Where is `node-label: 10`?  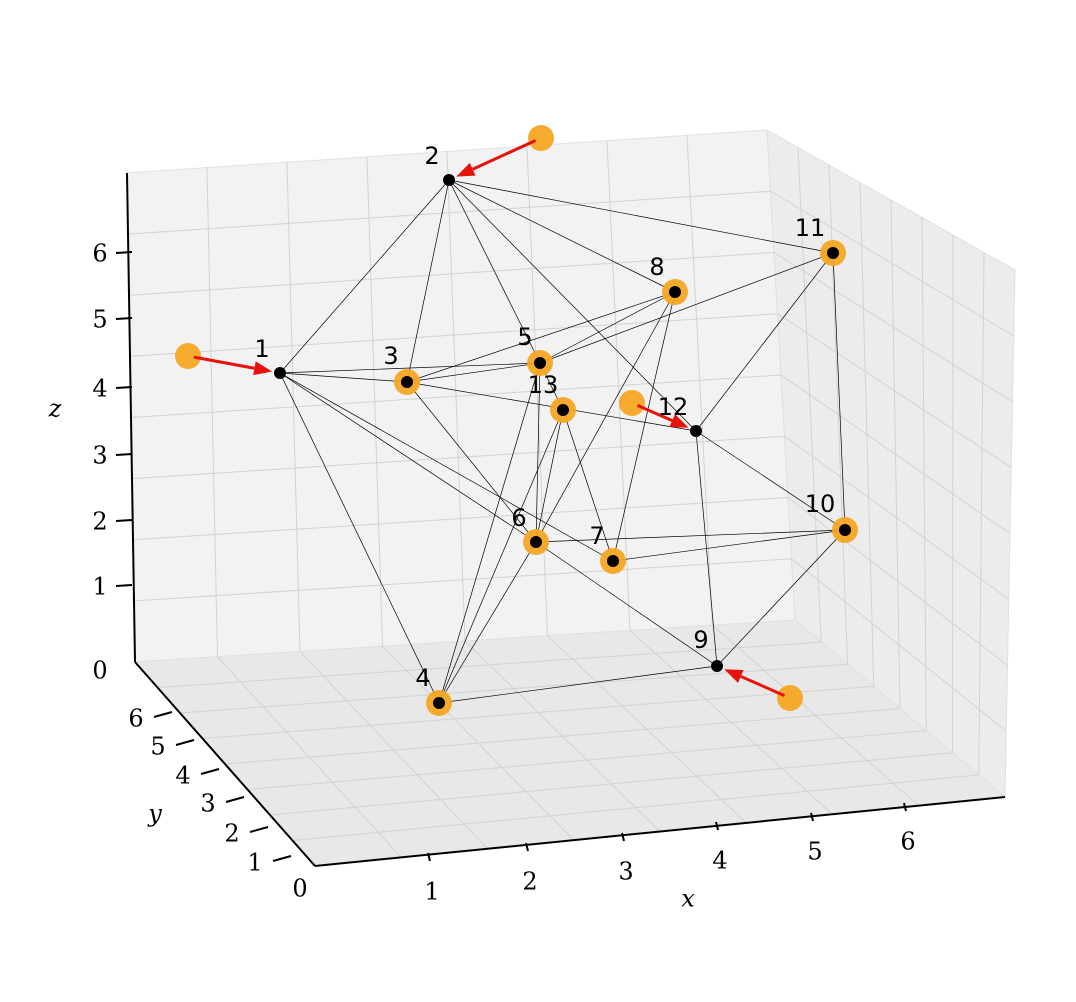 node-label: 10 is located at coordinates (820, 504).